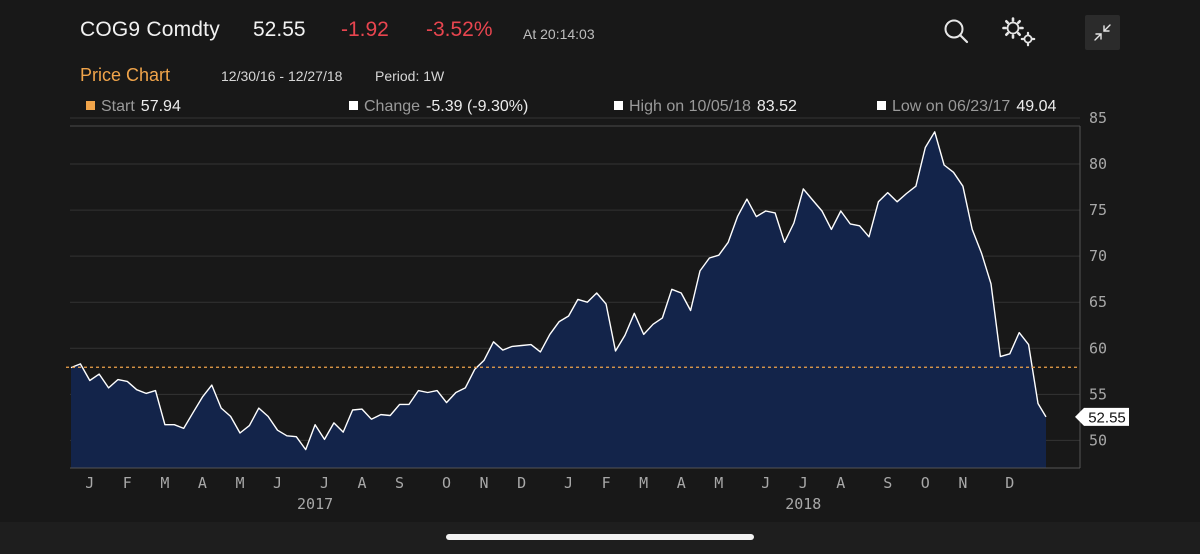 The height and width of the screenshot is (554, 1200). I want to click on change-label: Change, so click(392, 106).